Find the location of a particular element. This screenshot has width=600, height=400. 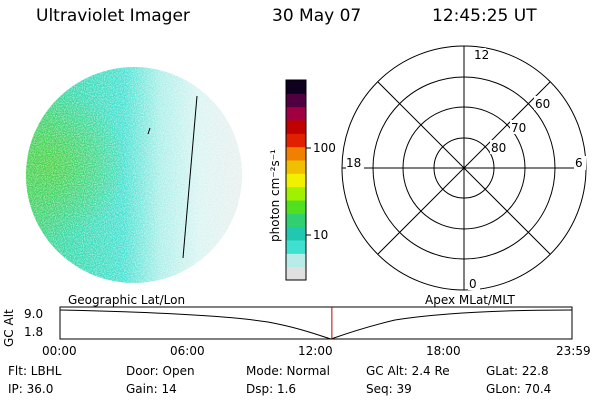

timeline-y-tick-top: 9.0 is located at coordinates (34, 314).